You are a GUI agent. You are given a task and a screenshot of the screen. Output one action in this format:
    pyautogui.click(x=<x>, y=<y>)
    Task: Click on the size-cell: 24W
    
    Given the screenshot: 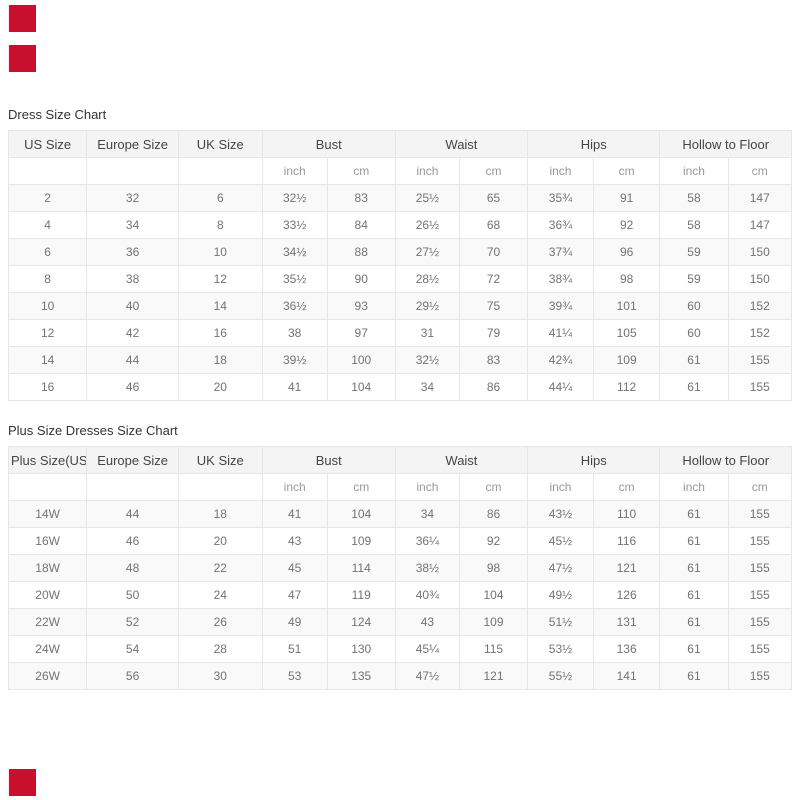 What is the action you would take?
    pyautogui.click(x=47, y=649)
    